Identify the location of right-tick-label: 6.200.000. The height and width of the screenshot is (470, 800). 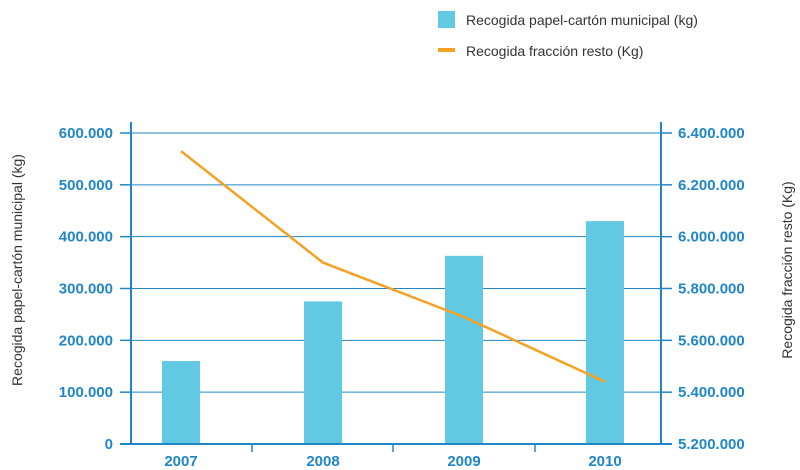
(711, 185).